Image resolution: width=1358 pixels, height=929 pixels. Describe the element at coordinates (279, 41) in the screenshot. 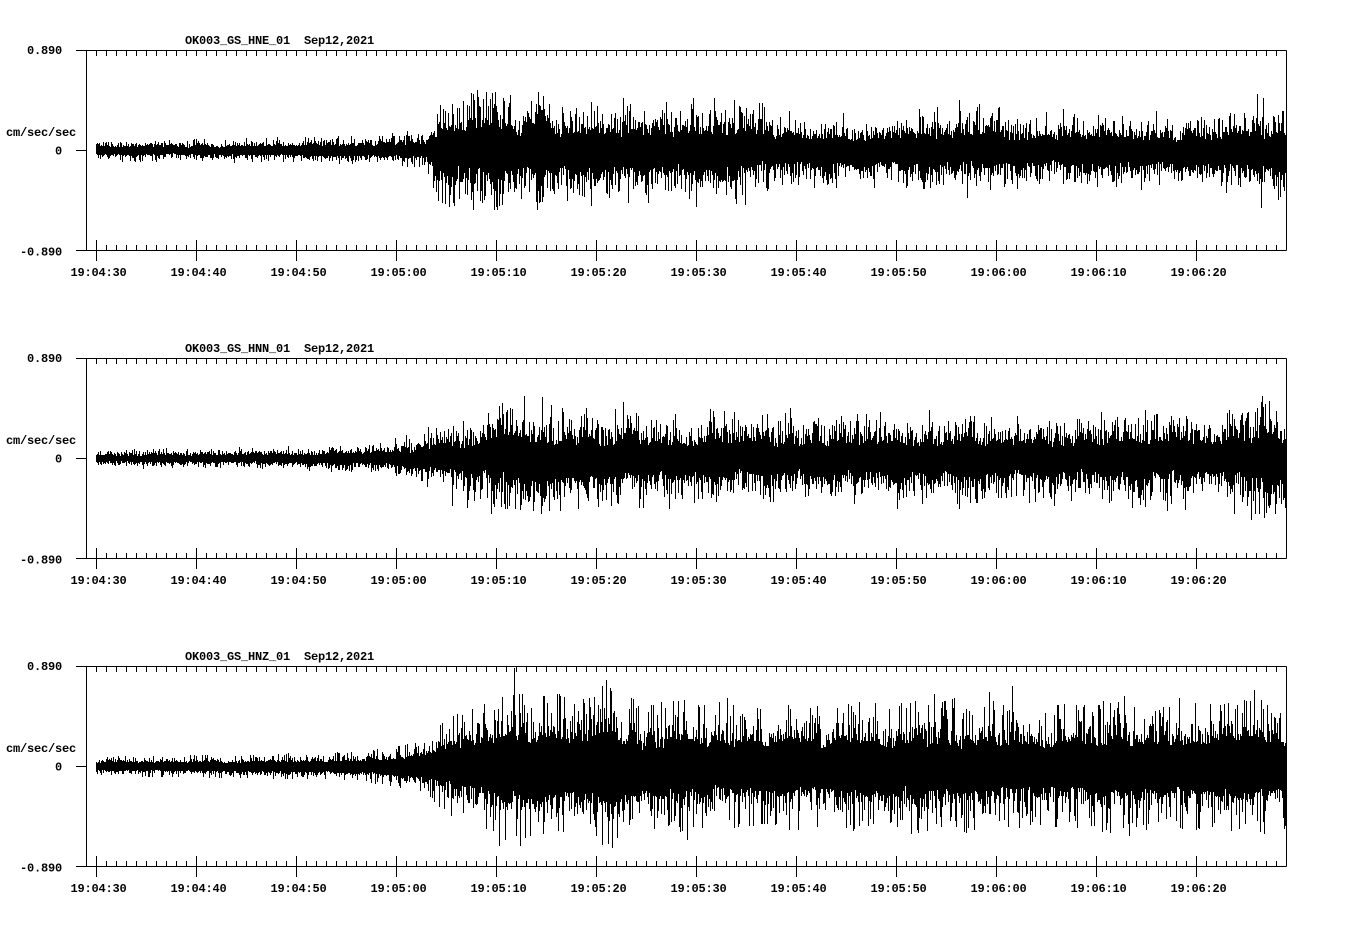

I see `svg-text: OK003_GS_HNE_01 Sep12,2021` at that location.